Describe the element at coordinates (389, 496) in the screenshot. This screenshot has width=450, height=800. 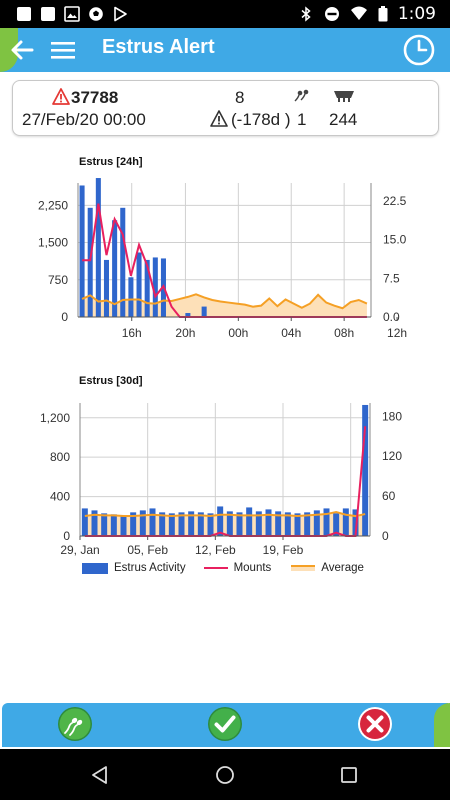
I see `y-tick-right: 60` at that location.